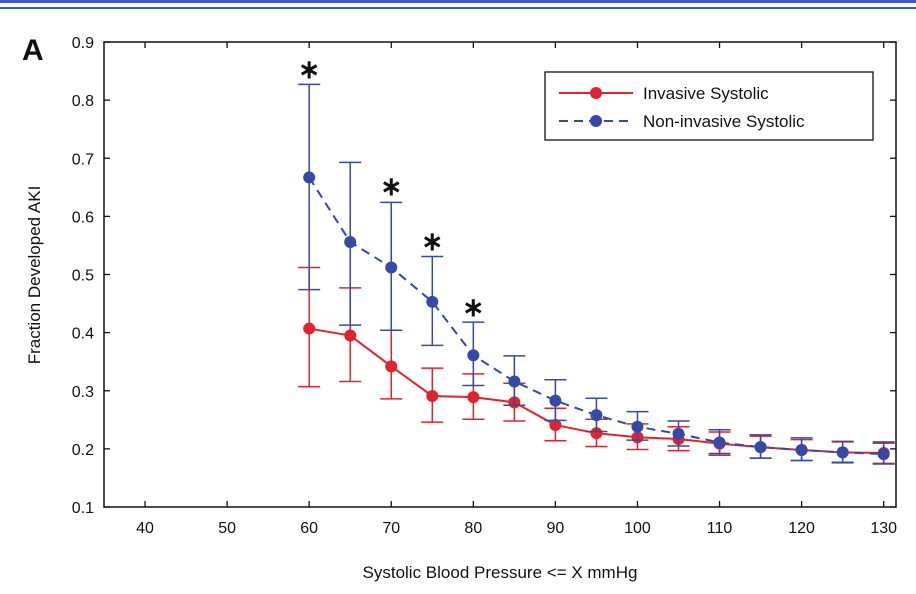  I want to click on x-tick-label: 40, so click(145, 528).